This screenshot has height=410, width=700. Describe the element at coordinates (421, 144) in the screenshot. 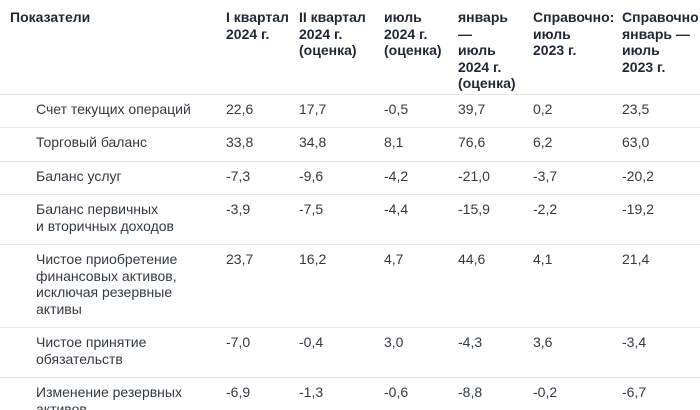

I see `value-cell: 8,1` at that location.